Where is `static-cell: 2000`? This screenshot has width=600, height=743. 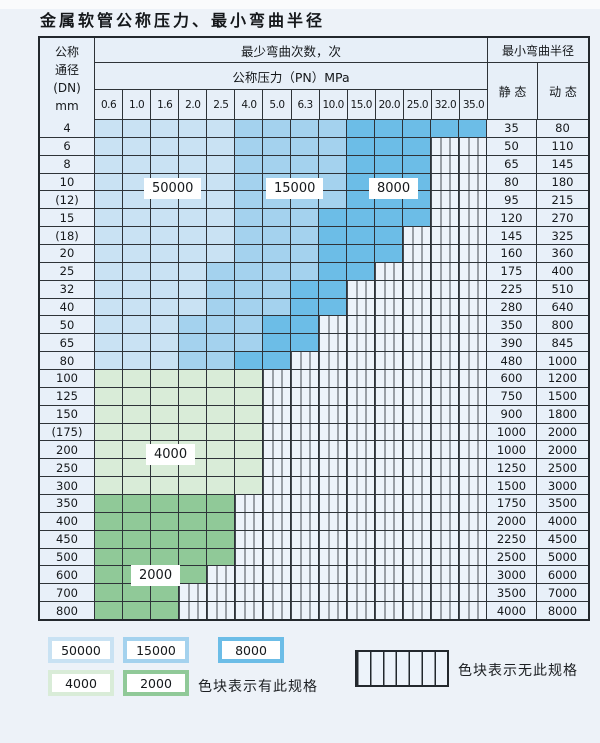
static-cell: 2000 is located at coordinates (512, 521).